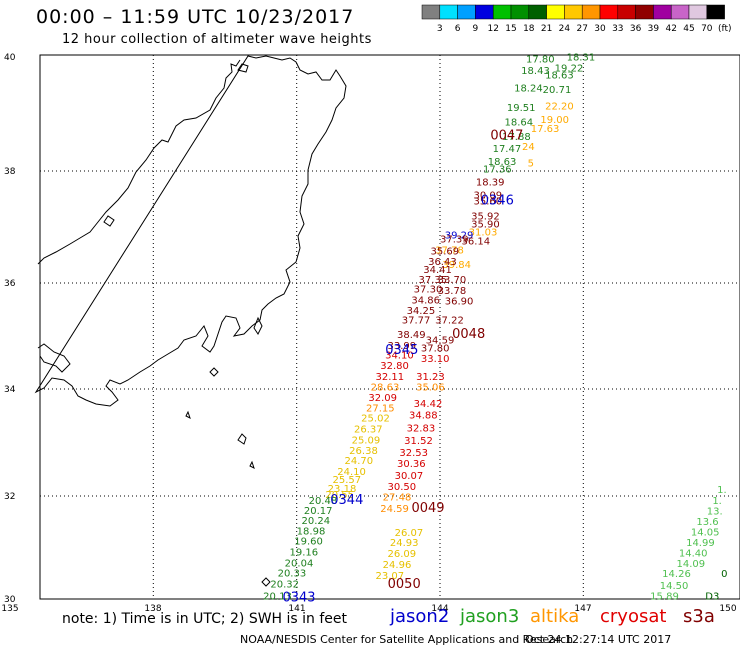  Describe the element at coordinates (413, 453) in the screenshot. I see `swh-label: 32.53` at that location.